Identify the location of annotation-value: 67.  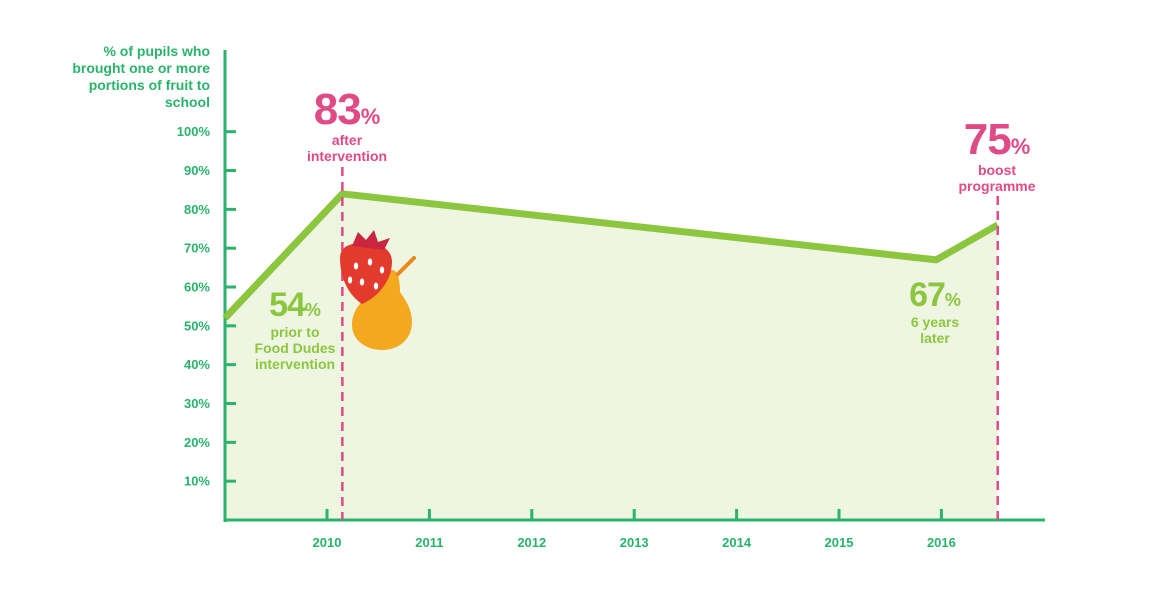
(927, 295).